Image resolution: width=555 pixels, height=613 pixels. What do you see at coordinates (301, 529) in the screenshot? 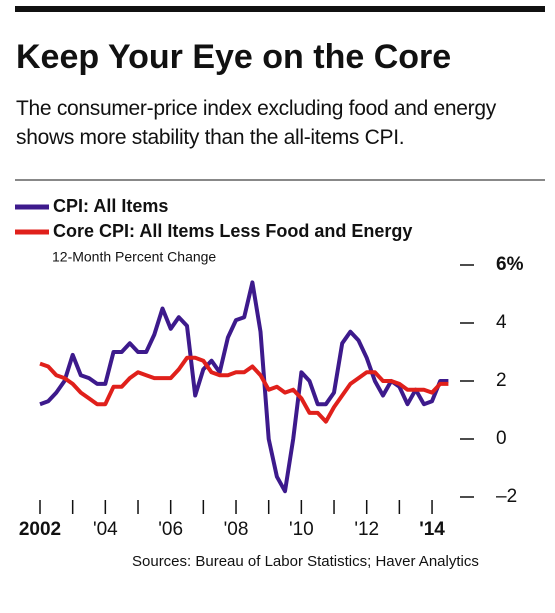
I see `x-tick-label: '10` at bounding box center [301, 529].